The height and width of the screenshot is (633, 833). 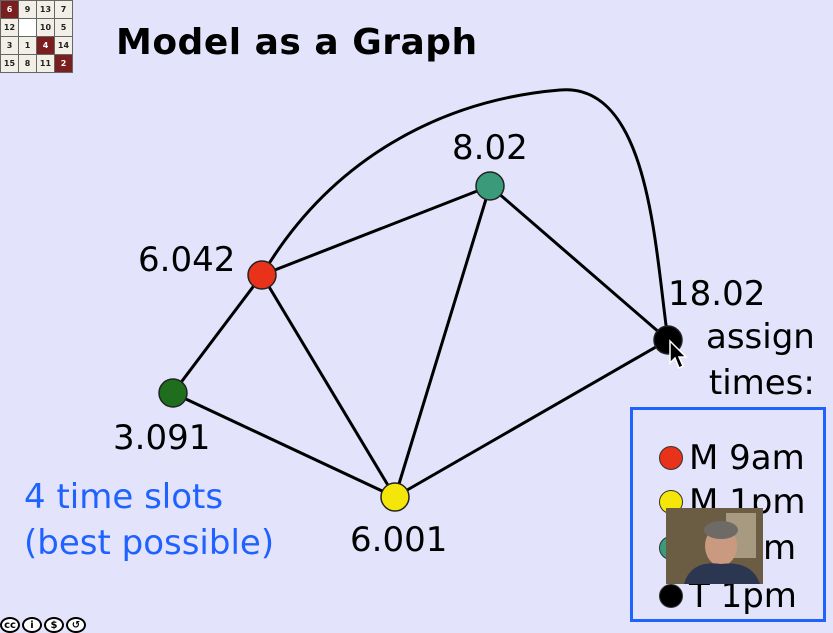 What do you see at coordinates (32, 625) in the screenshot?
I see `by-icon: i` at bounding box center [32, 625].